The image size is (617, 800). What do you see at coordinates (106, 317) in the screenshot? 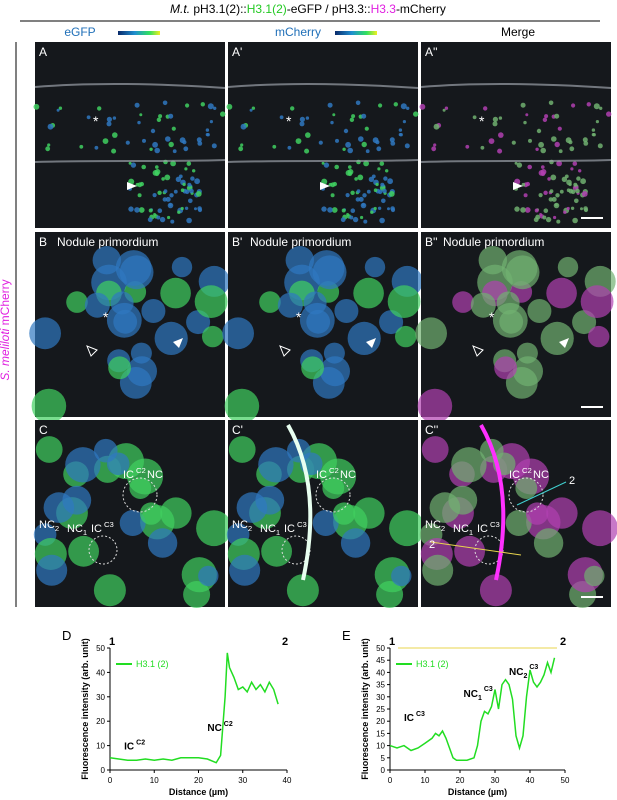
I see `asterisk: *` at bounding box center [106, 317].